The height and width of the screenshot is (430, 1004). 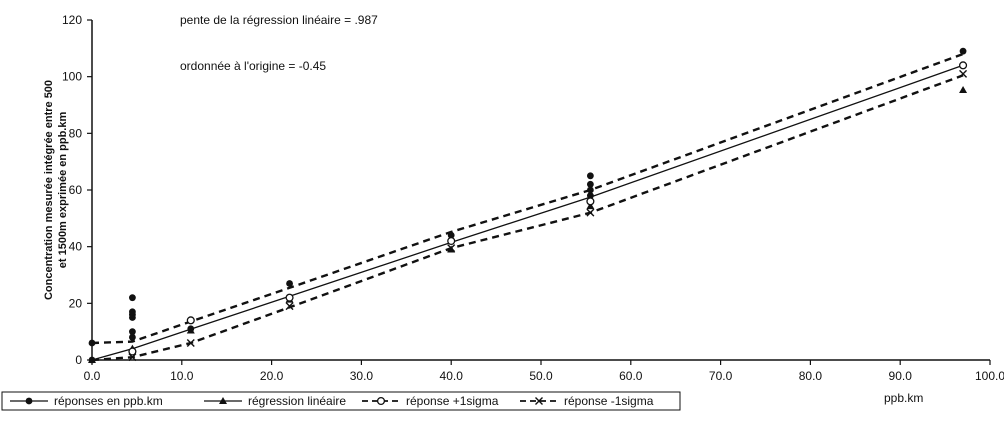 What do you see at coordinates (452, 376) in the screenshot?
I see `x-tick-label: 40.0` at bounding box center [452, 376].